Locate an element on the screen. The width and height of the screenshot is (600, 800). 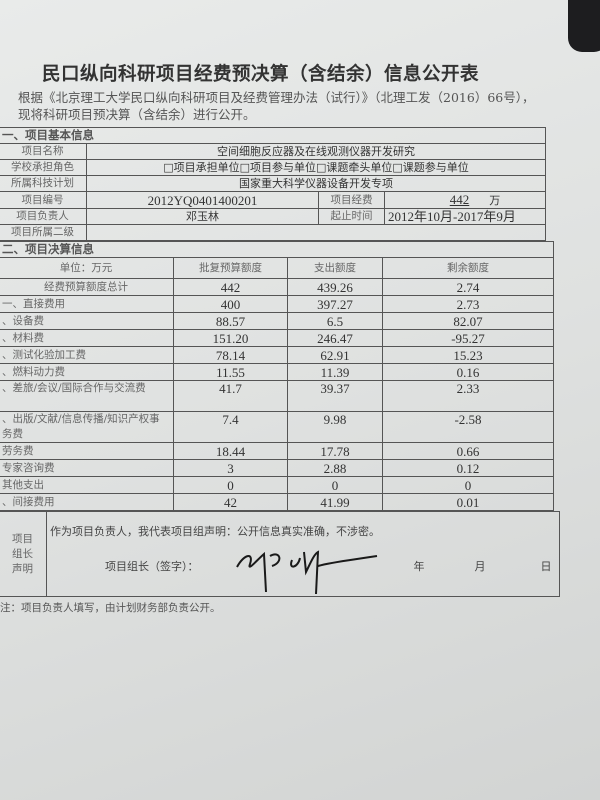
day-label: 日 is located at coordinates (546, 566).